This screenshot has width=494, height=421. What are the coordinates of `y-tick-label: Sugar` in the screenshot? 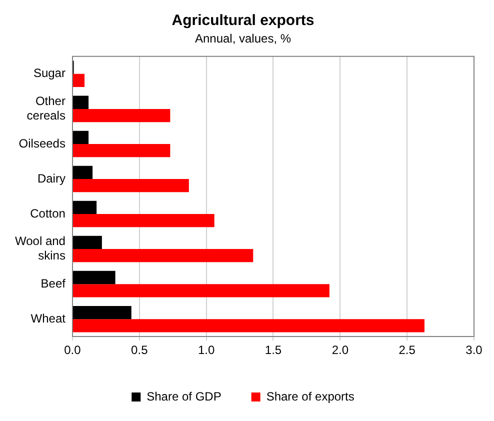 It's located at (49, 73).